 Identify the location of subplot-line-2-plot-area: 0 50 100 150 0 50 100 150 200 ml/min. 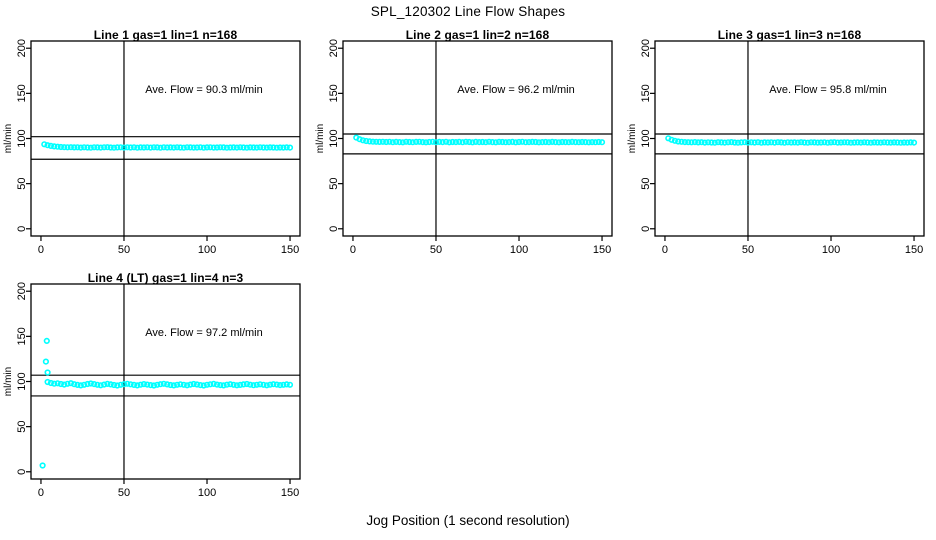
(464, 147).